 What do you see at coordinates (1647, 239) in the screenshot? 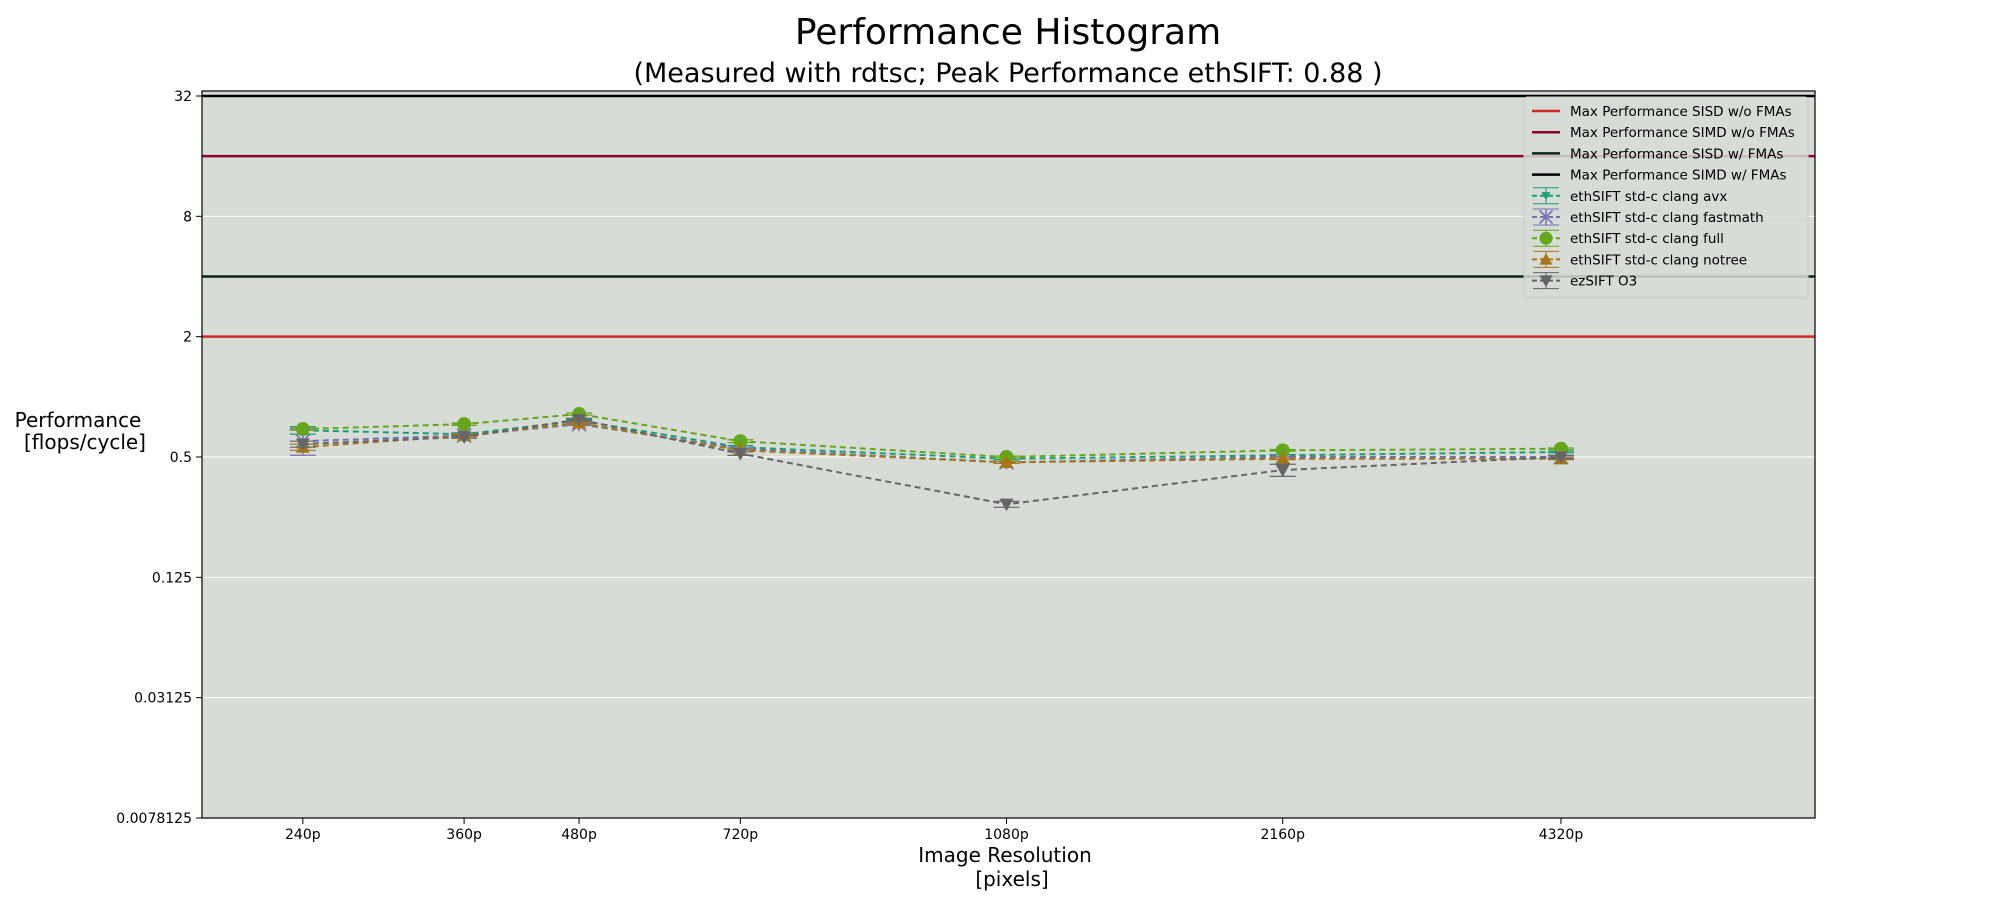
I see `legend-label: ethSIFT std-c clang full` at bounding box center [1647, 239].